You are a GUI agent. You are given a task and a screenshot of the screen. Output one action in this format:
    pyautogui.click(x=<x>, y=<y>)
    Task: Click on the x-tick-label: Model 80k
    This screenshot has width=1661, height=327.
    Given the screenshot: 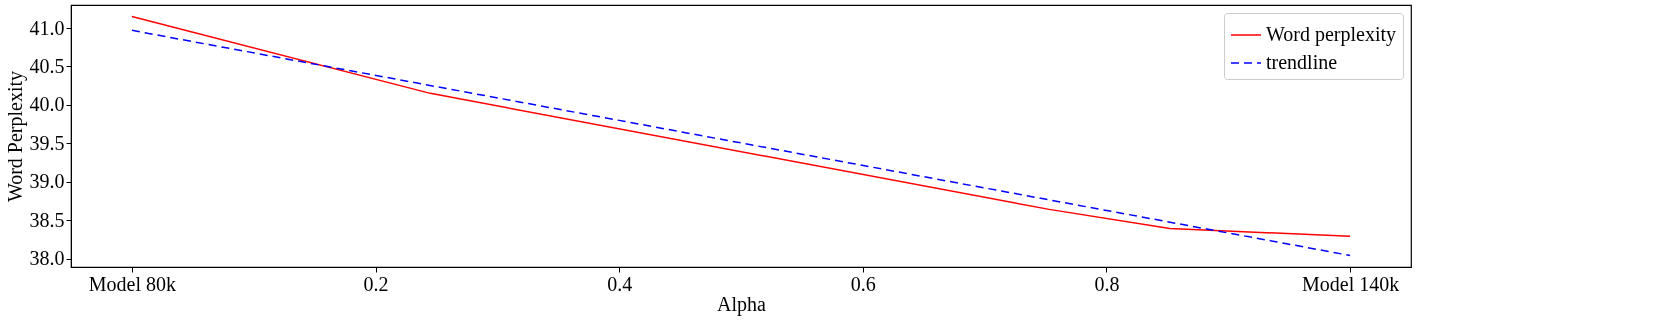 What is the action you would take?
    pyautogui.click(x=132, y=283)
    